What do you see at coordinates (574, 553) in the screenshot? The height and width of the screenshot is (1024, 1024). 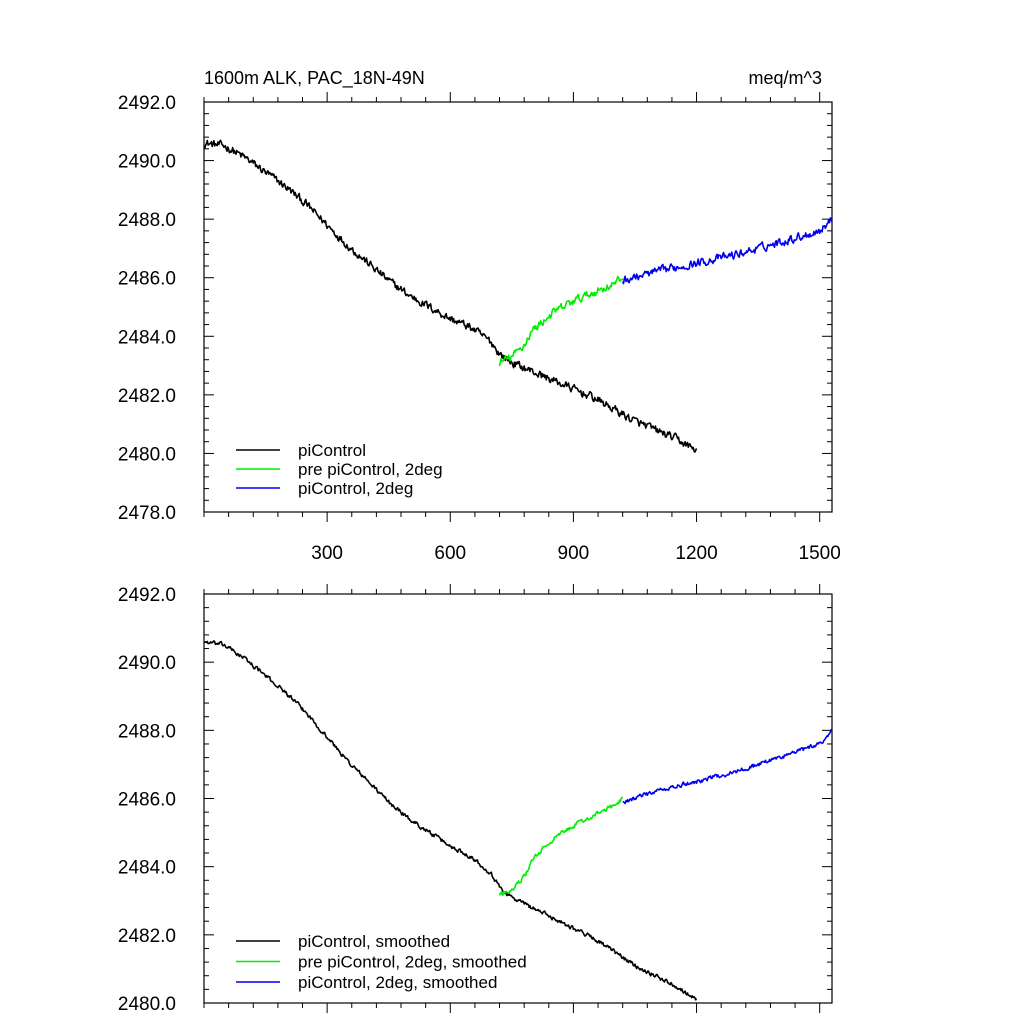 I see `x-tick-label: 900` at bounding box center [574, 553].